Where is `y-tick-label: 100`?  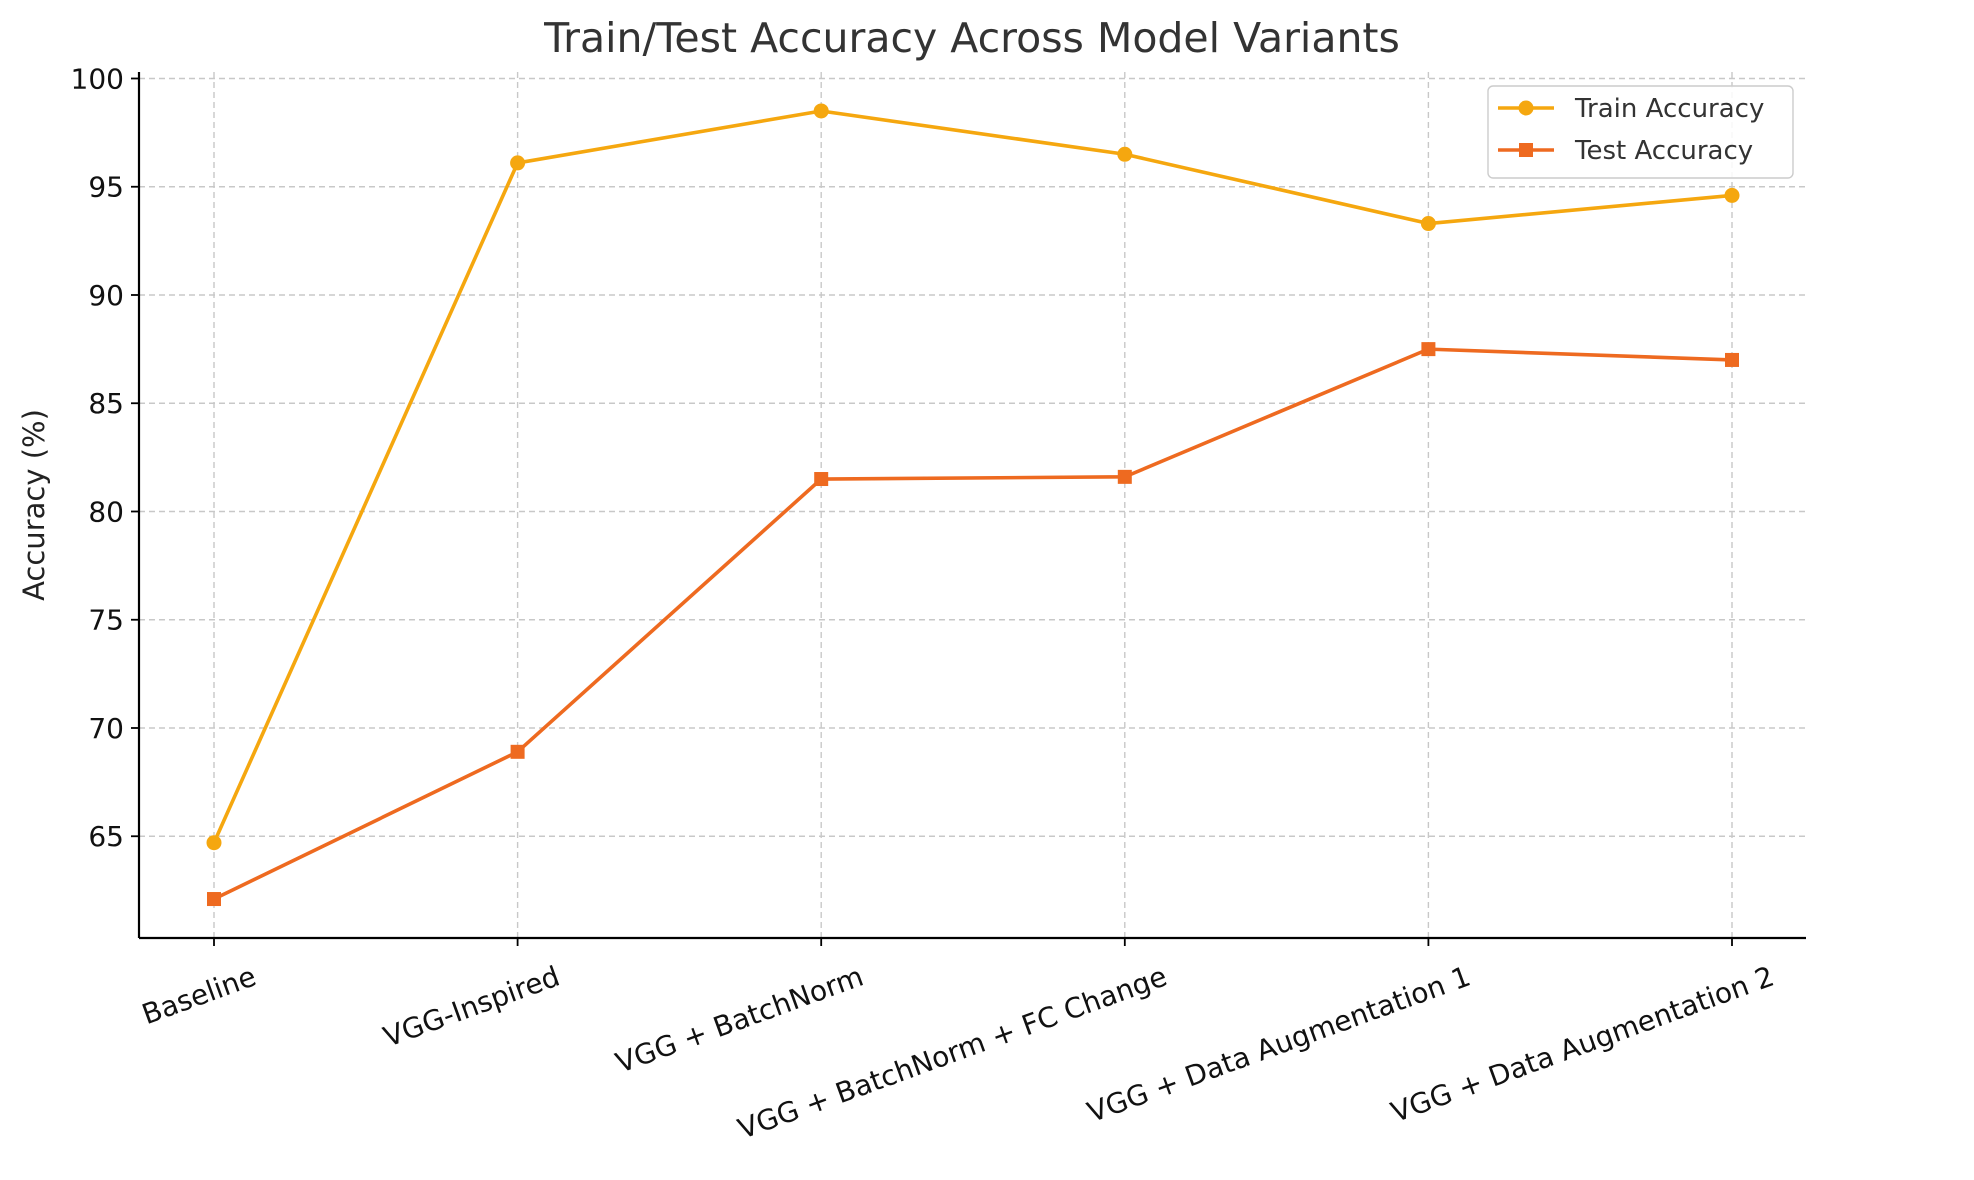
y-tick-label: 100 is located at coordinates (97, 78).